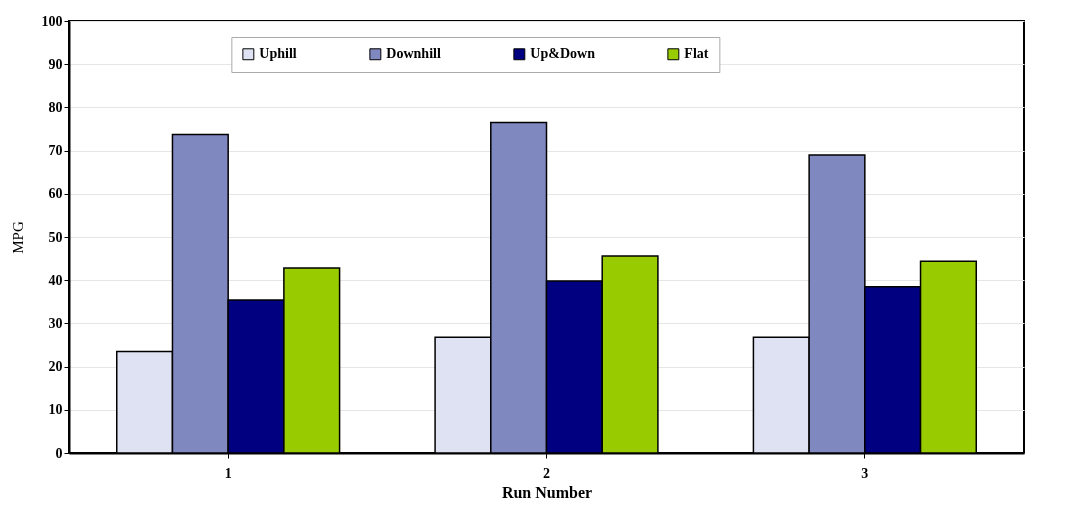 This screenshot has height=520, width=1072. I want to click on legend-label: Flat, so click(696, 54).